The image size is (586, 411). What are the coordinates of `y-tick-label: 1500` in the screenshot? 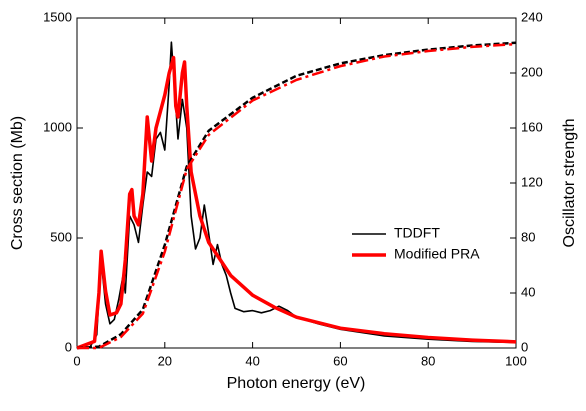 It's located at (57, 16).